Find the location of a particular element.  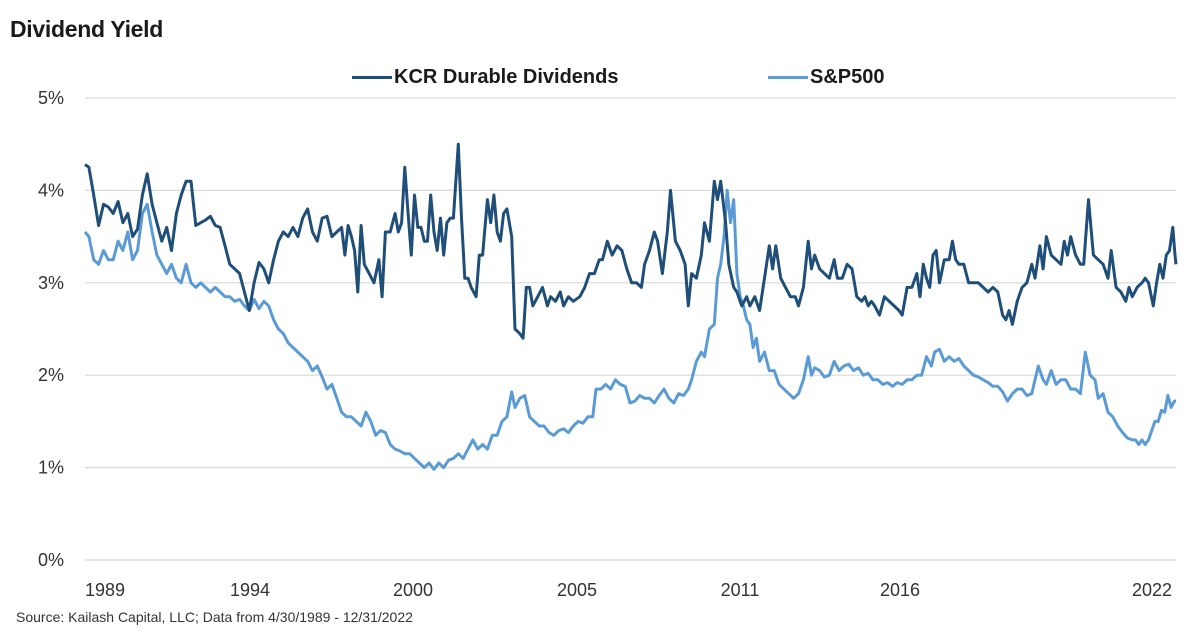

legend-item-sp500: S&P500 is located at coordinates (826, 77).